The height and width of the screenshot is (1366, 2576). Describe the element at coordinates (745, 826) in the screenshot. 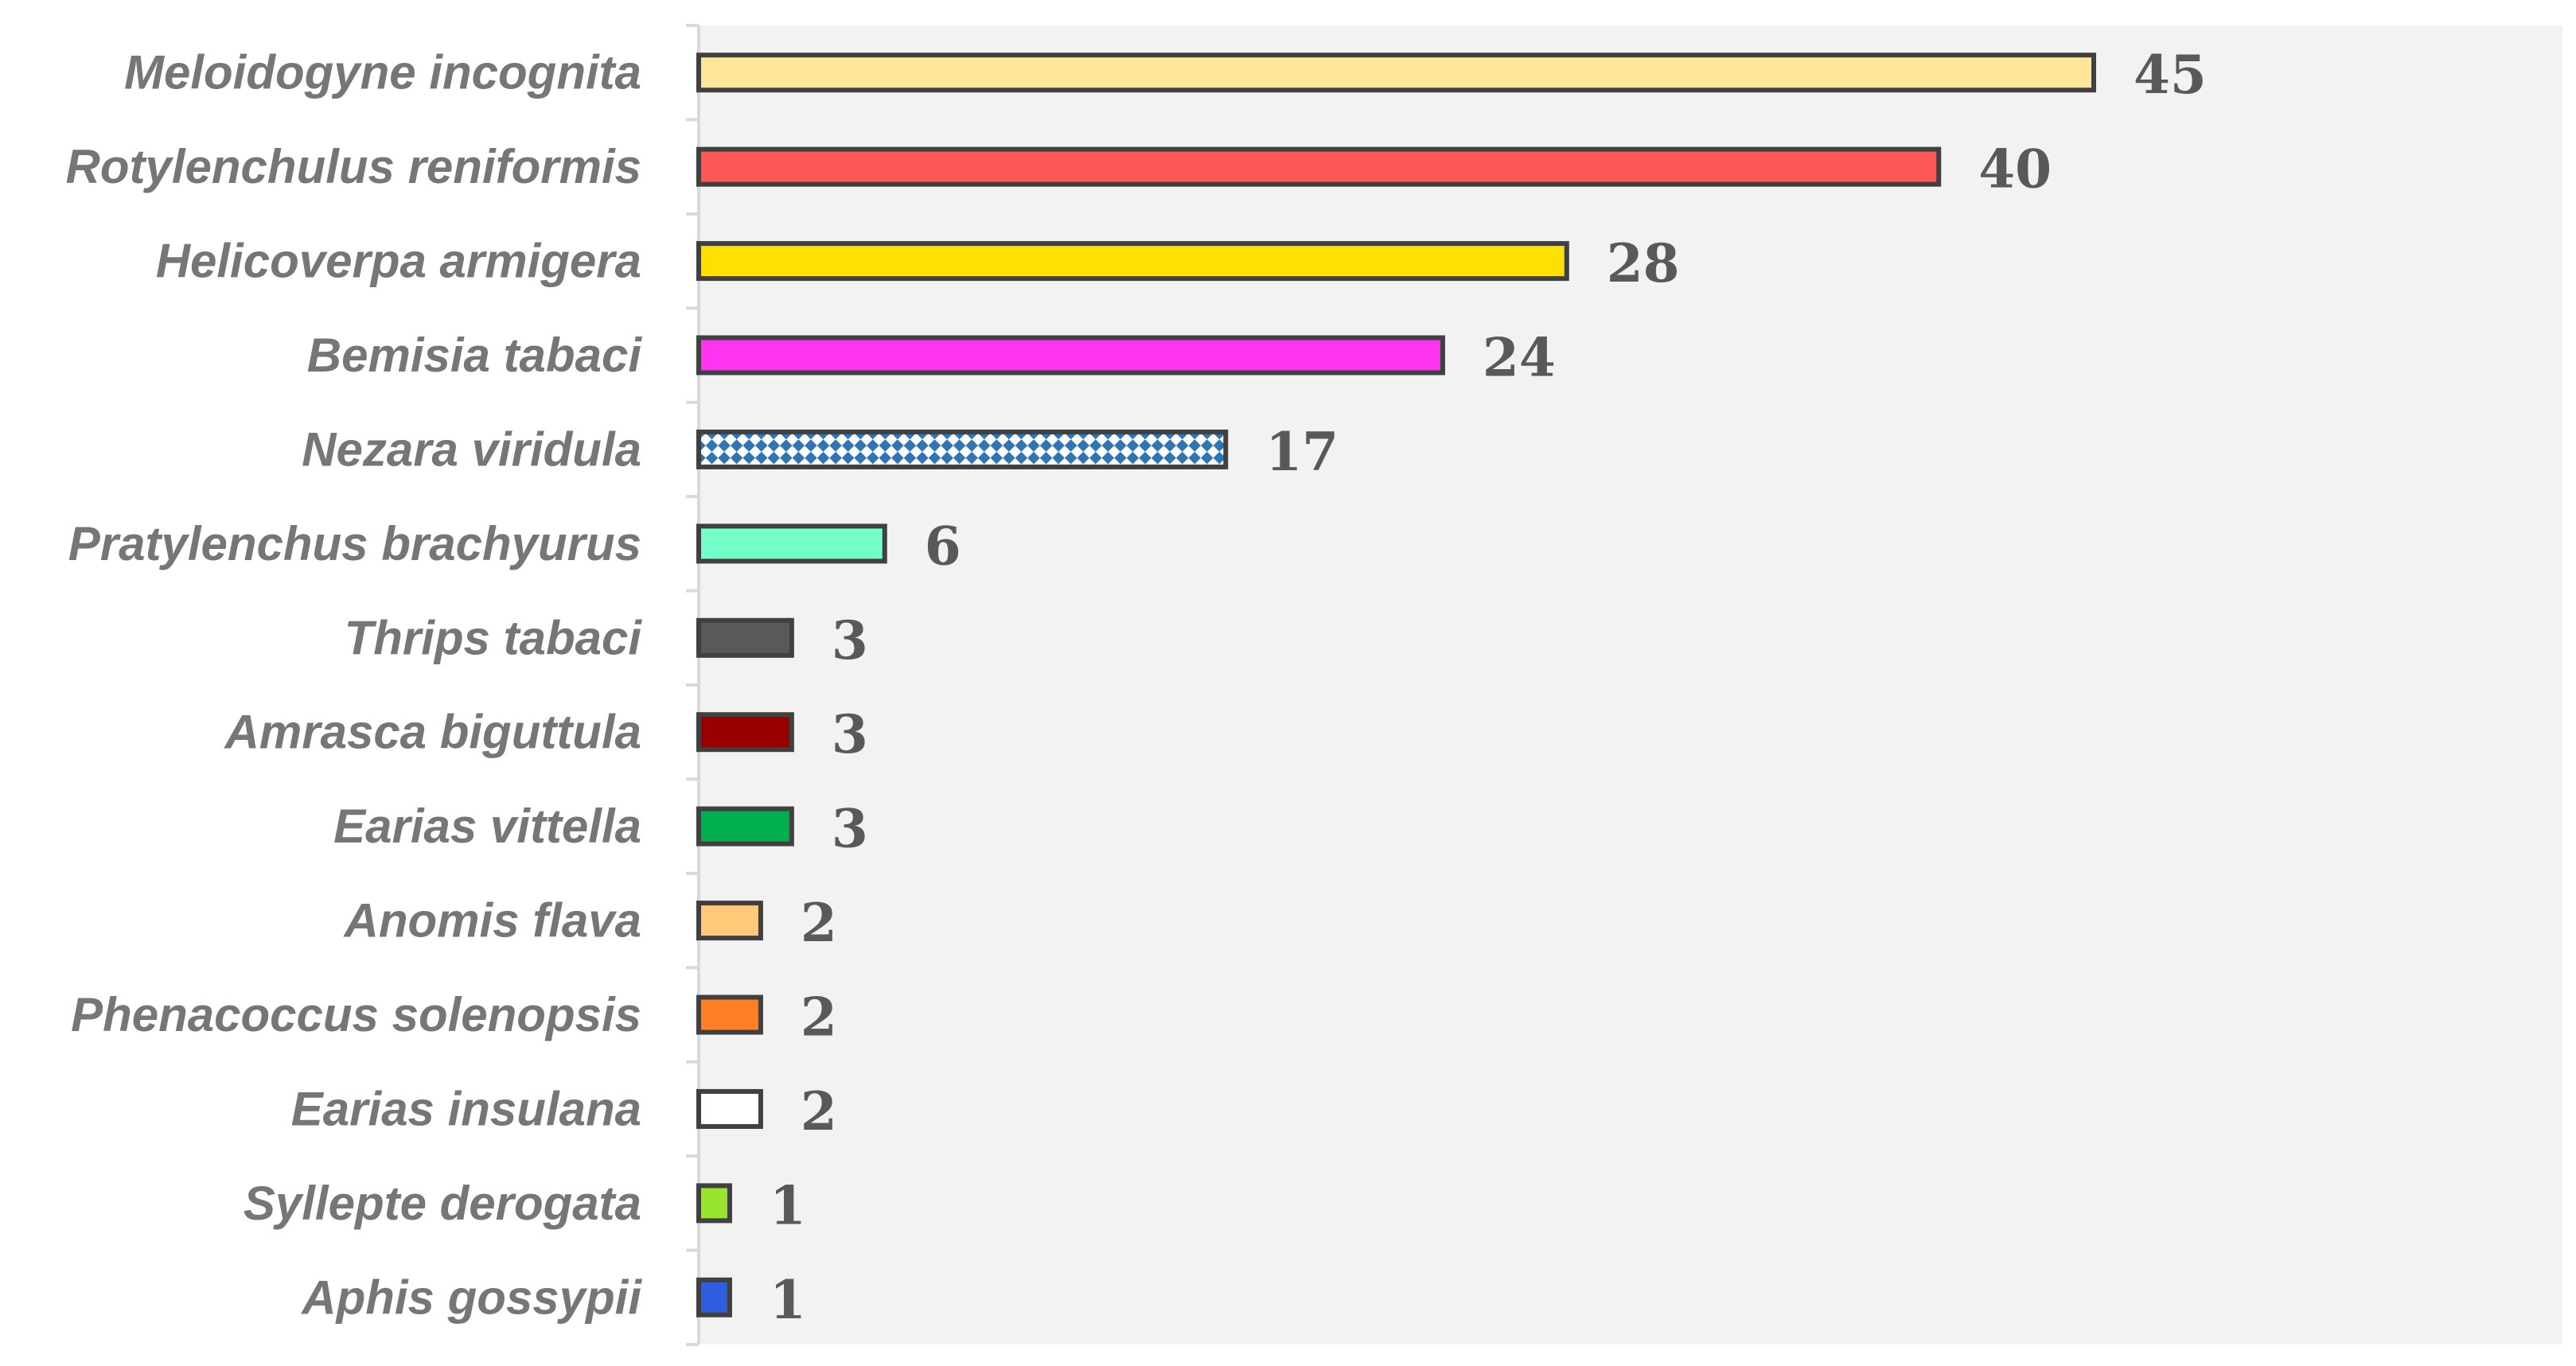

I see `bar-earias-vittella` at that location.